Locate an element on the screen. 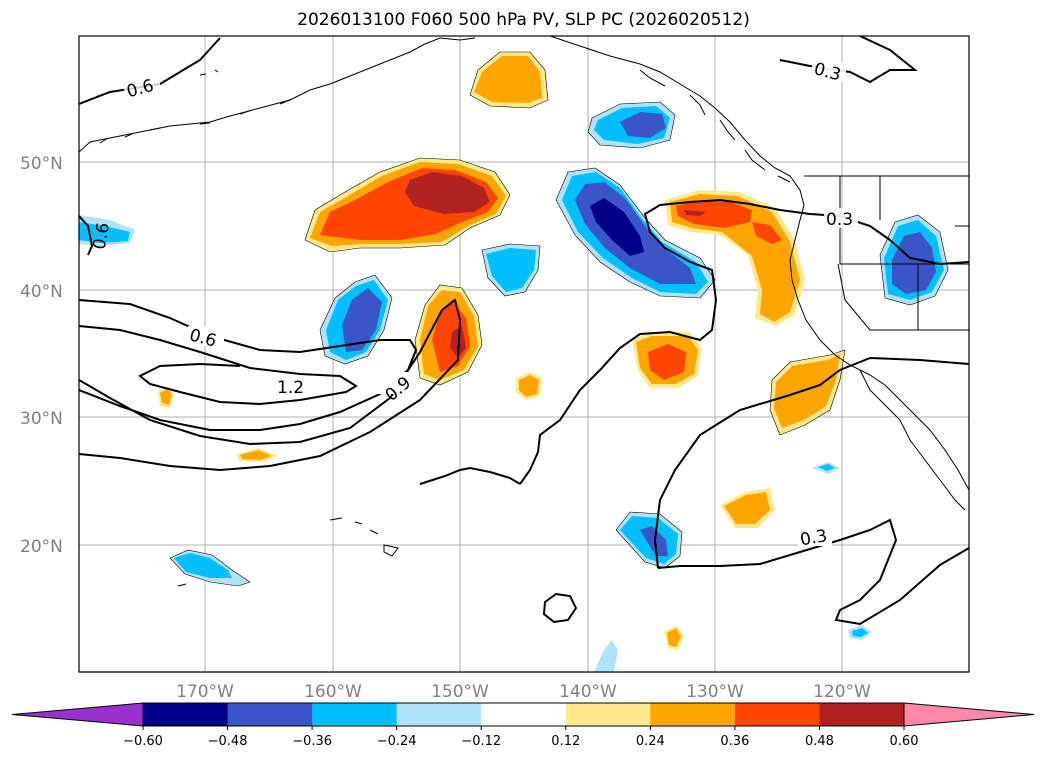 The height and width of the screenshot is (765, 1047). contour-label: 1.2 is located at coordinates (290, 388).